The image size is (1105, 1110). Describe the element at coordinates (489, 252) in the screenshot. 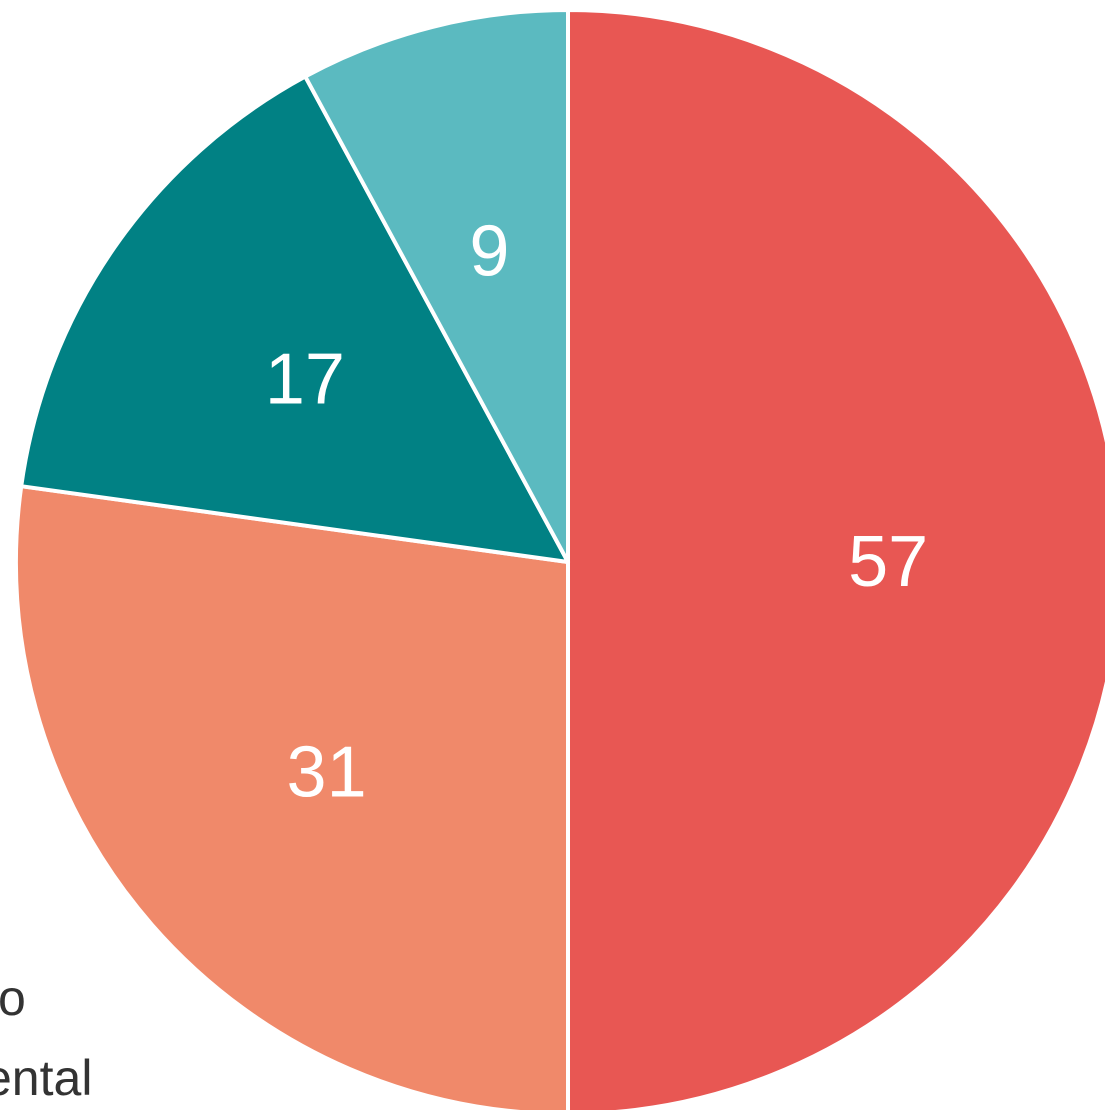

I see `pie-slice-label-4: 9` at that location.